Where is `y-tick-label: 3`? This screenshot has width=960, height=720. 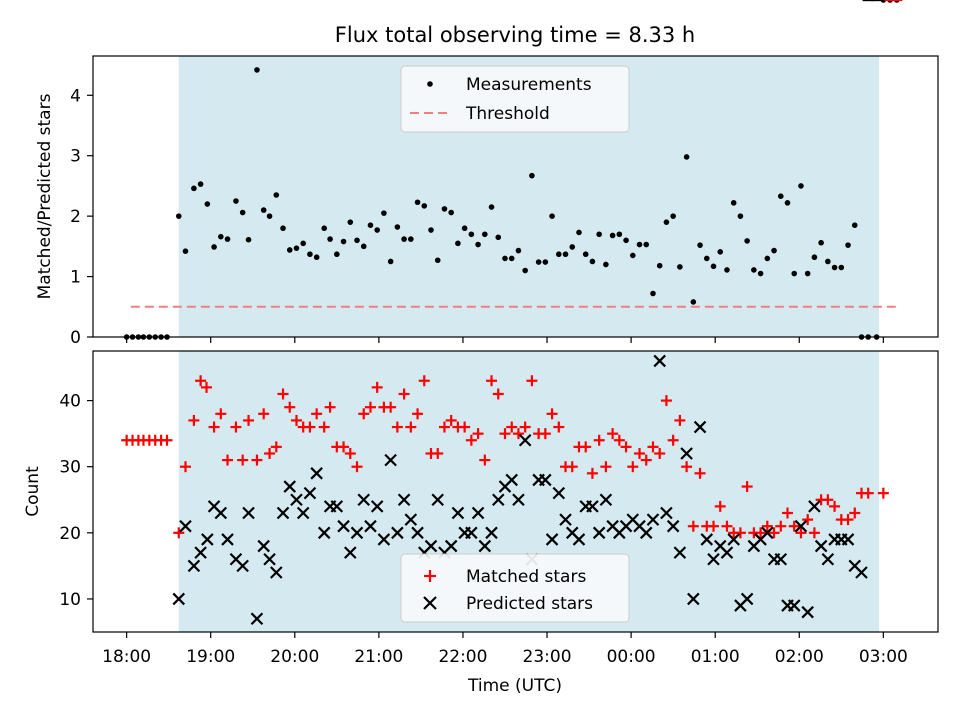
y-tick-label: 3 is located at coordinates (75, 157).